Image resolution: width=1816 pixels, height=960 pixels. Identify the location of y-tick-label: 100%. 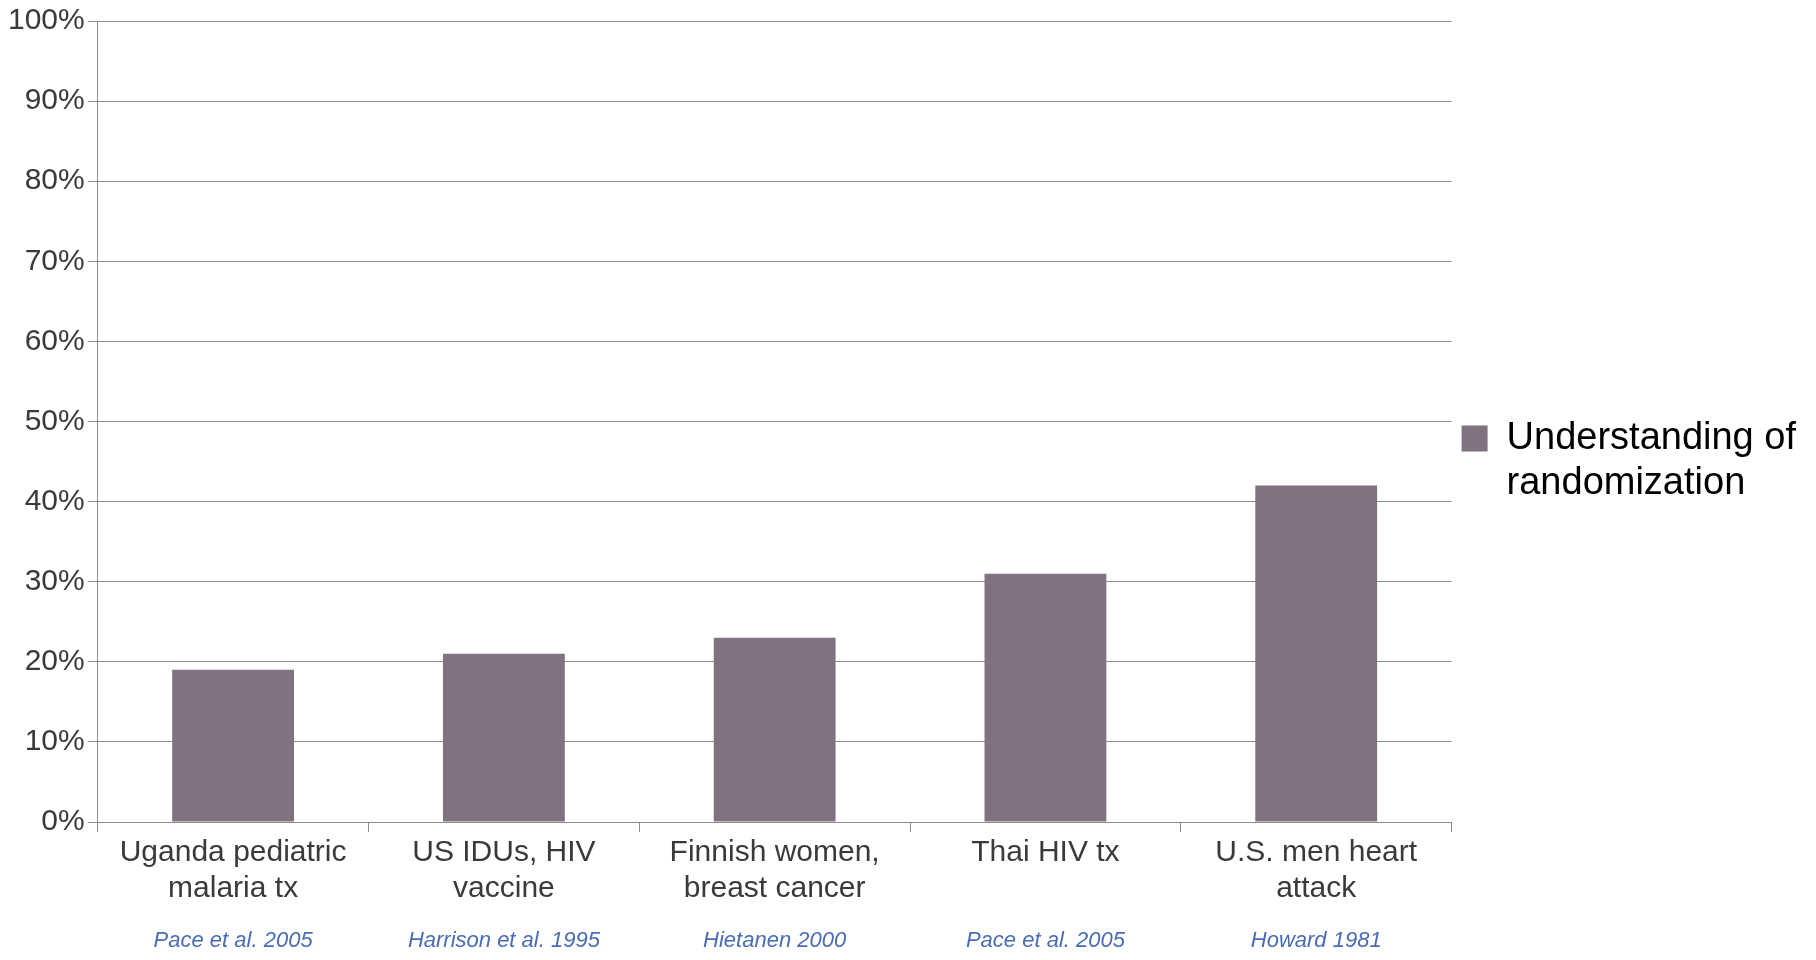
(46, 19).